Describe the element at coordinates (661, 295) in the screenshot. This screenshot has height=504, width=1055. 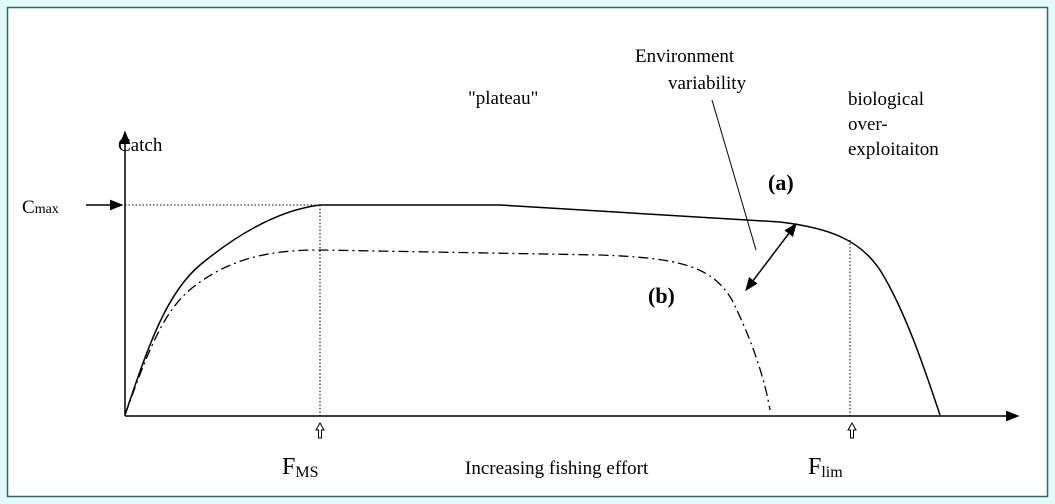
I see `curve-b-label: (b)` at that location.